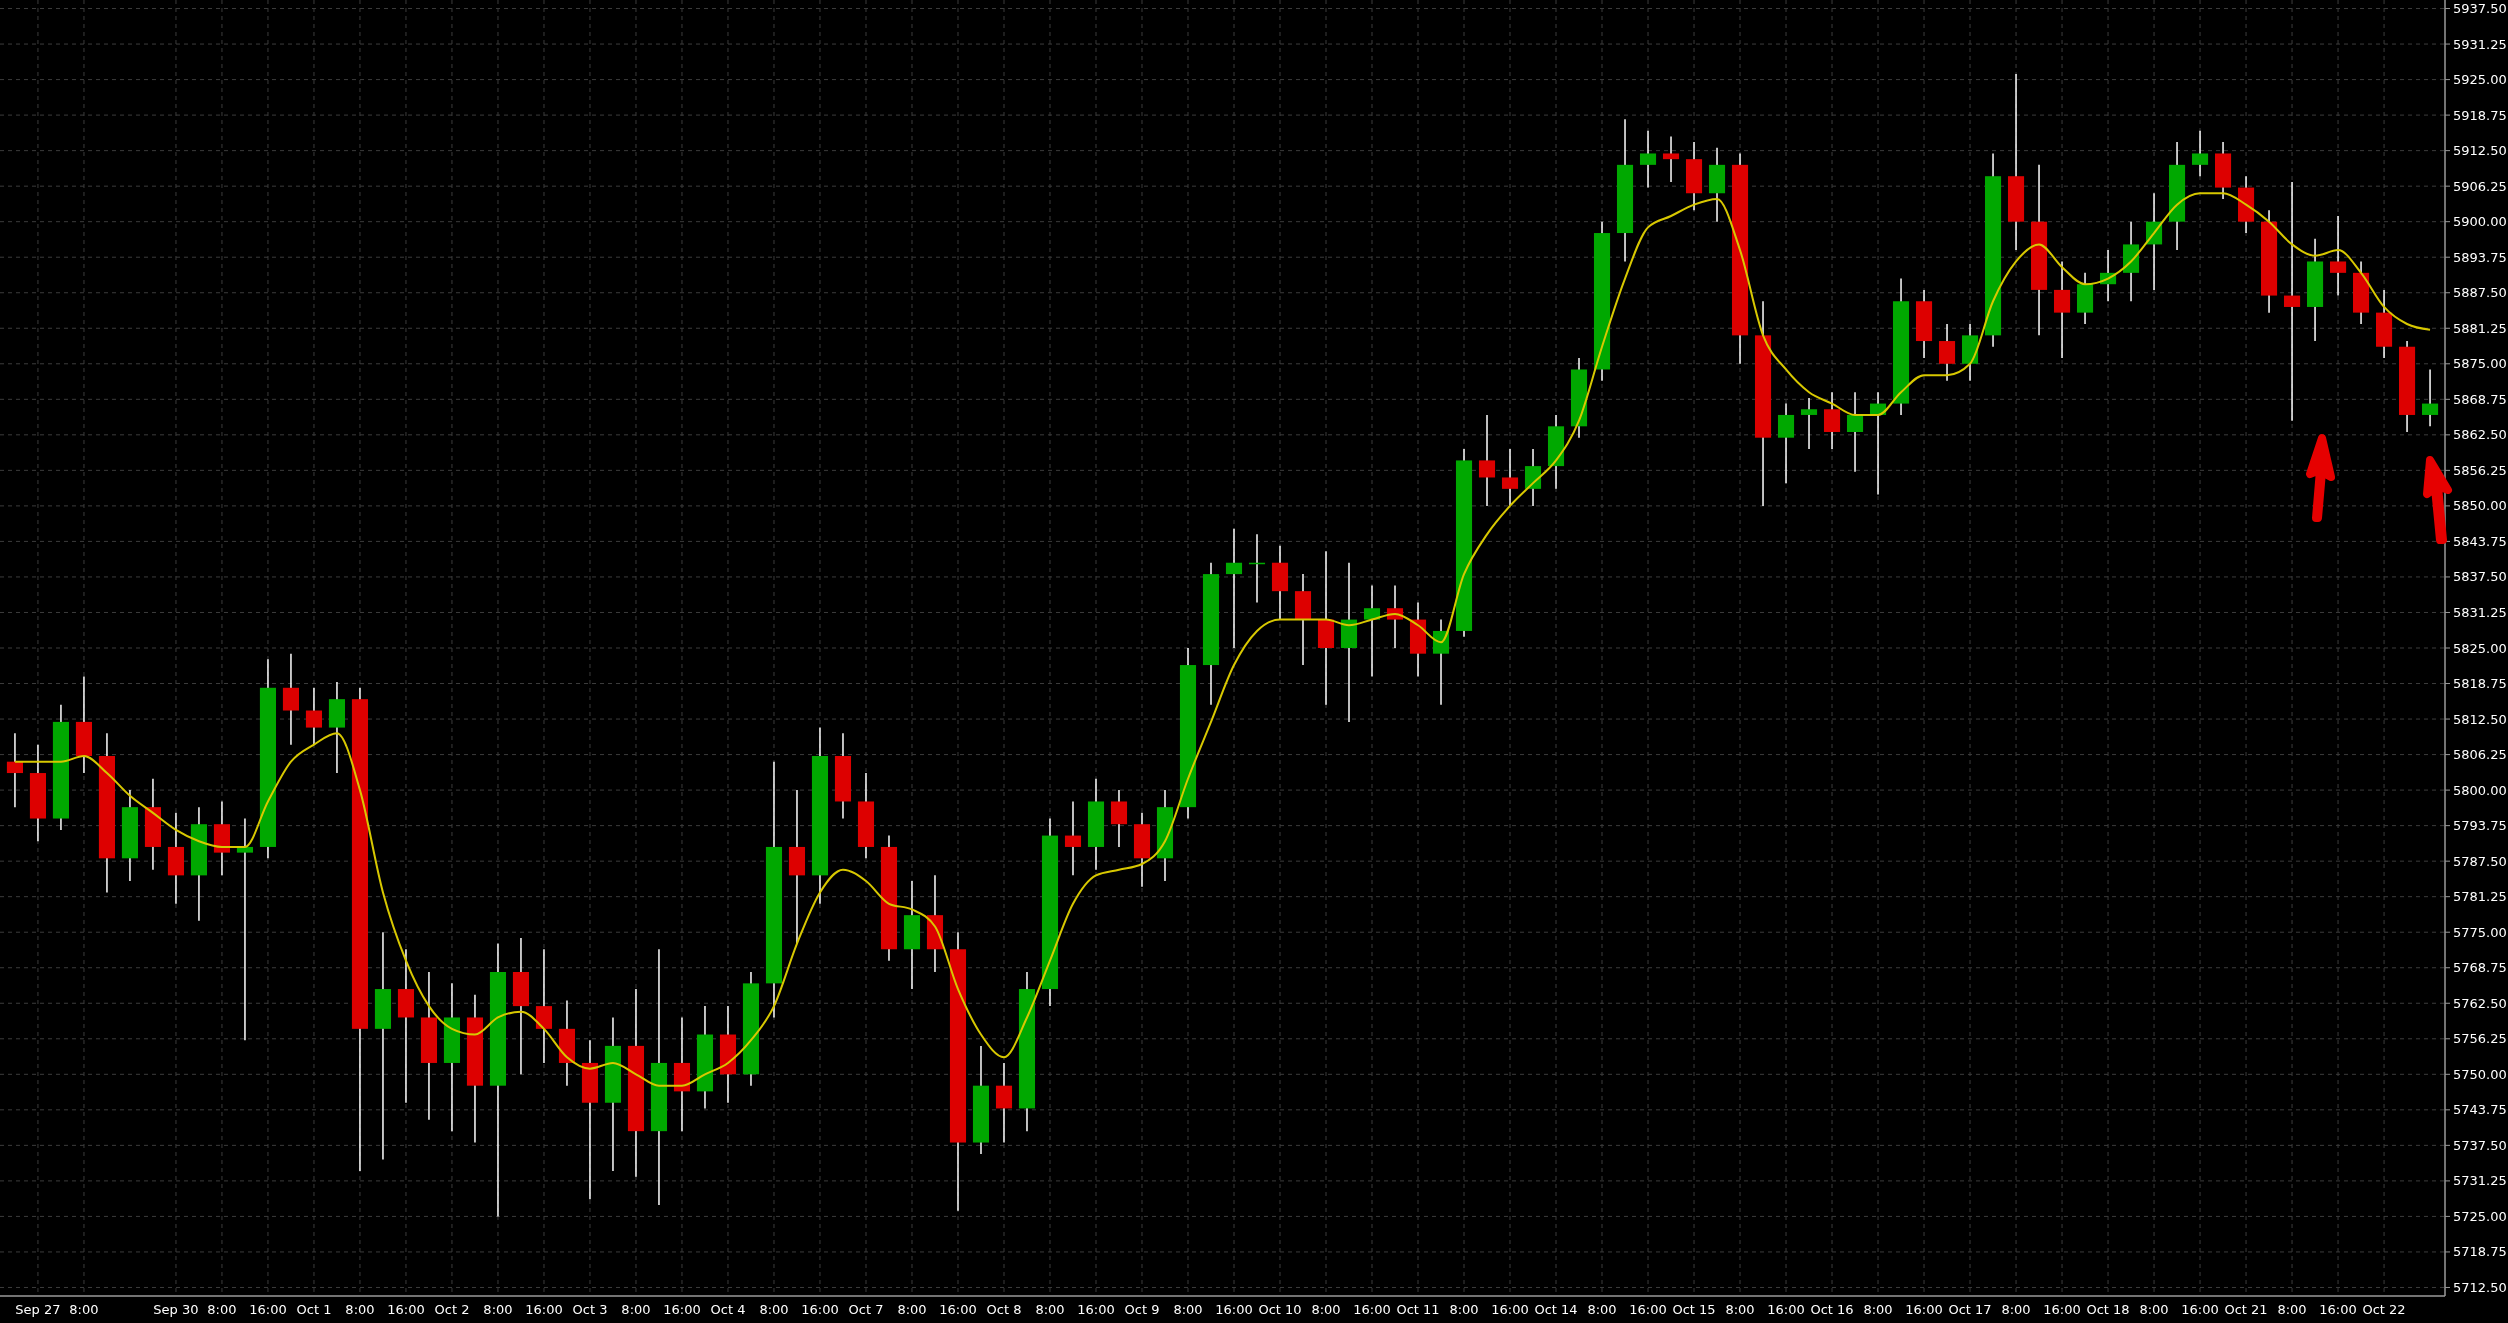 This screenshot has width=2508, height=1323. I want to click on x-tick-label: Oct 17, so click(1970, 1309).